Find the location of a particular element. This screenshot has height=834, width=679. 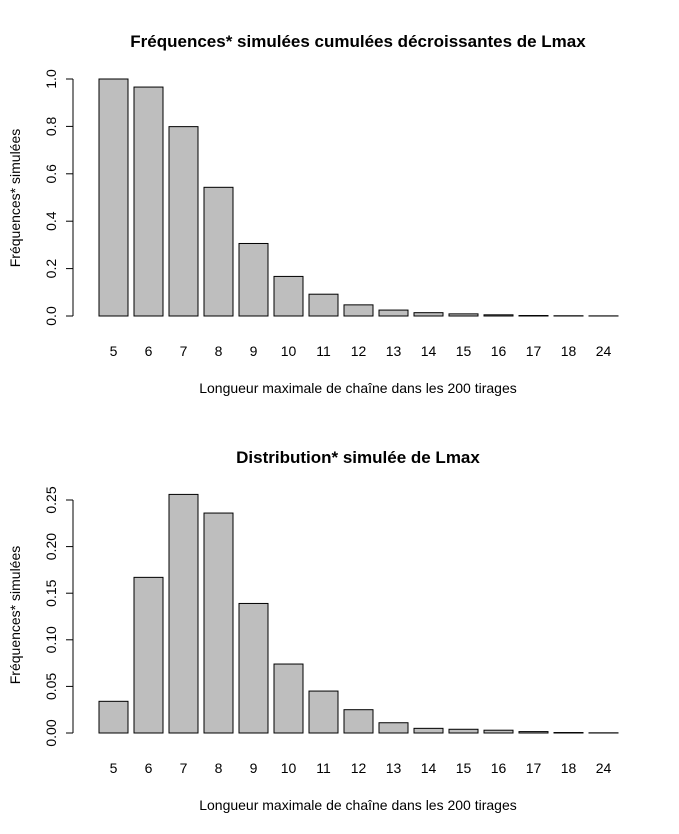

y-axis: 0.00 0.05 0.10 0.15 0.20 0.25 is located at coordinates (58, 616).